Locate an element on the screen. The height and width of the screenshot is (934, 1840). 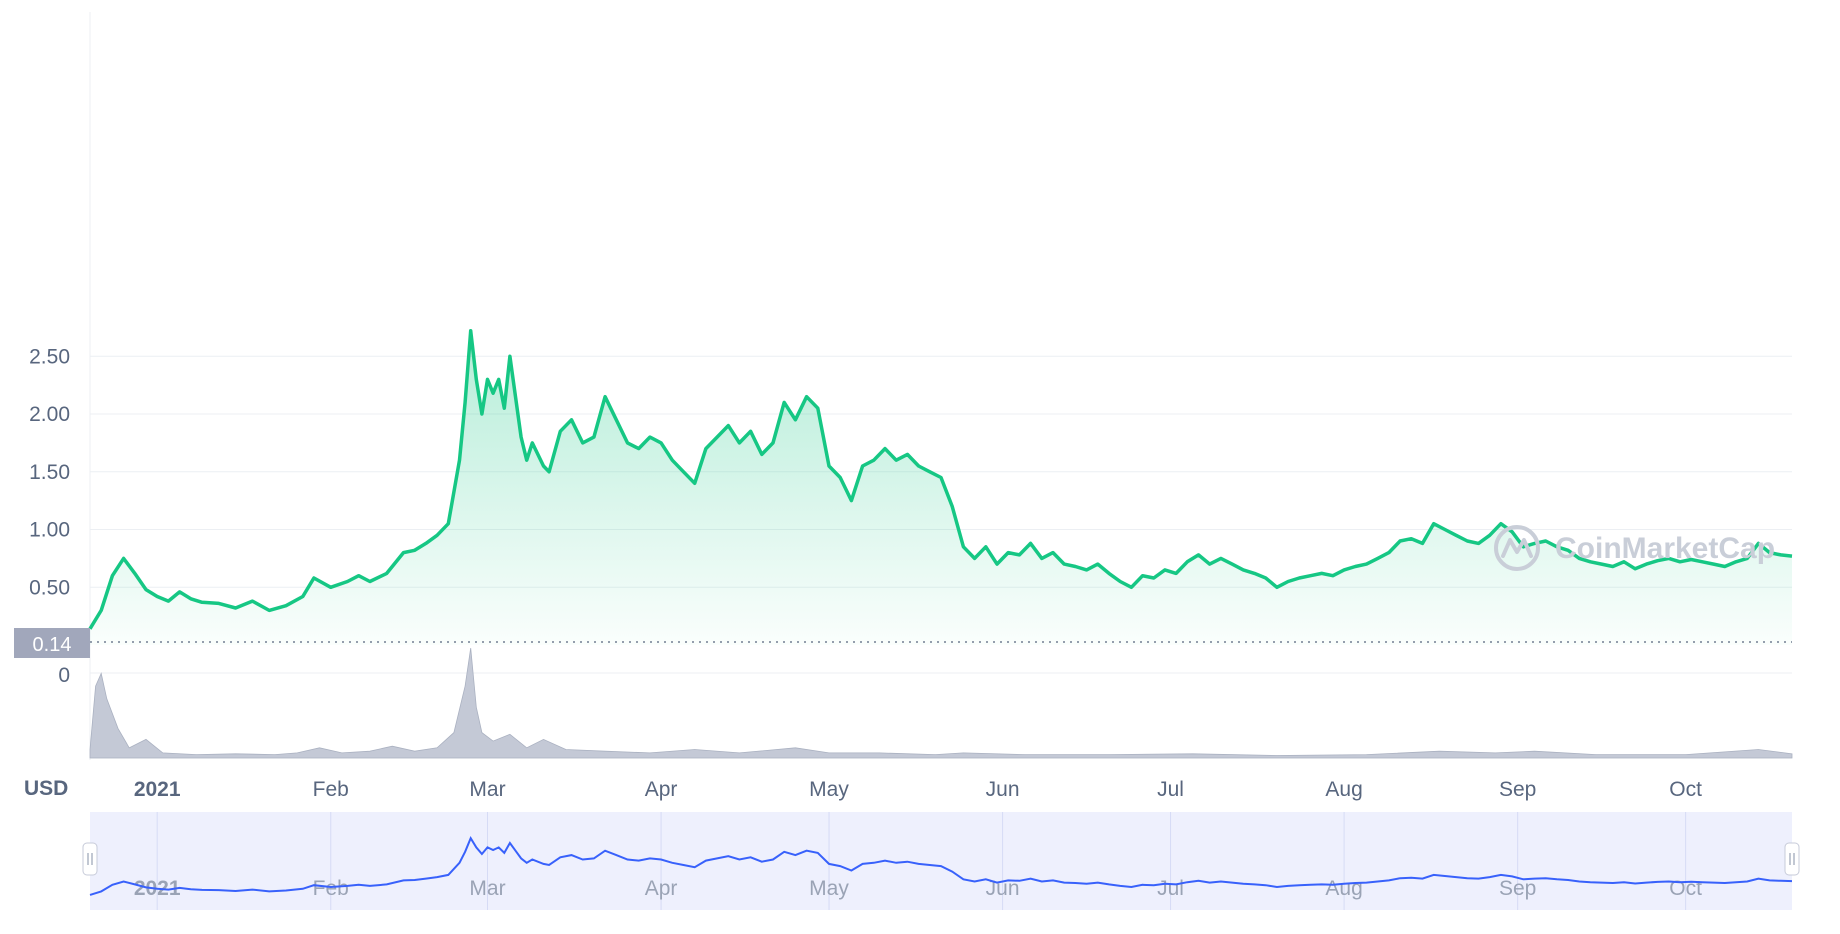
navigator-left-handle is located at coordinates (90, 859).